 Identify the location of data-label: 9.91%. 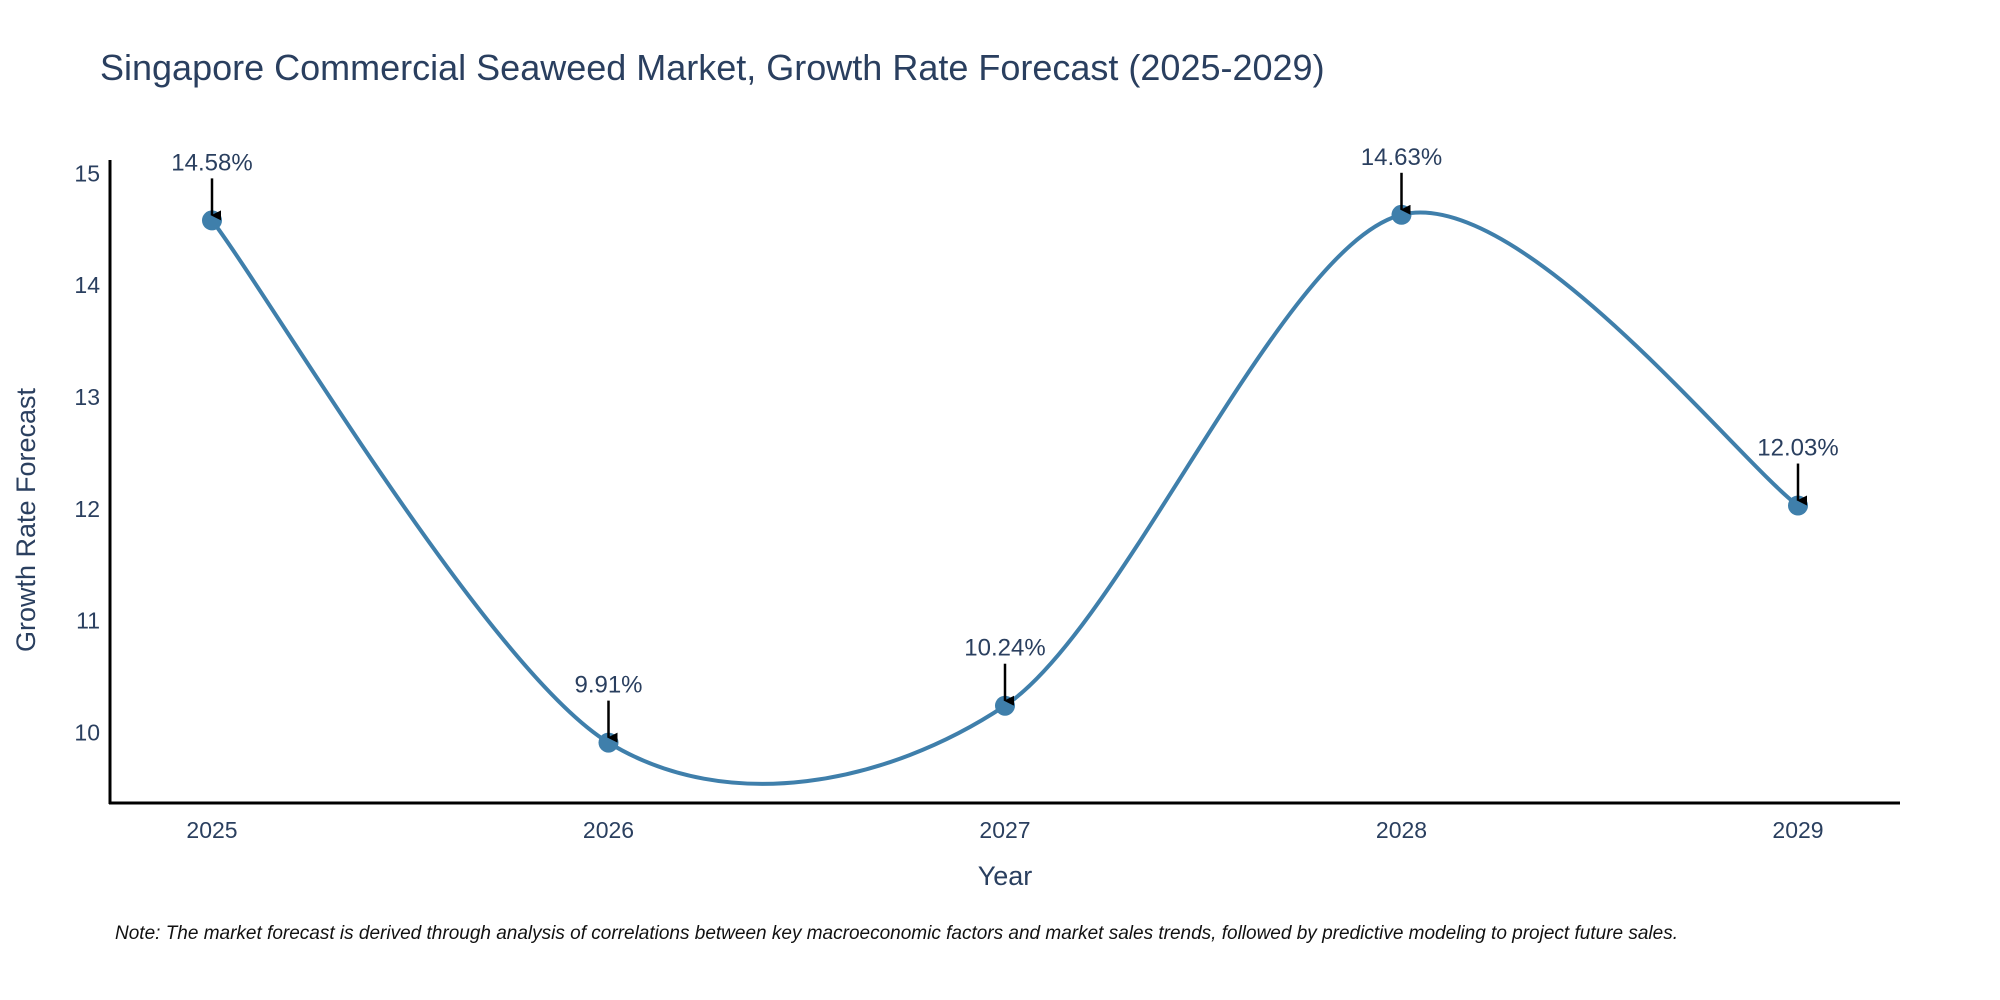
(608, 685).